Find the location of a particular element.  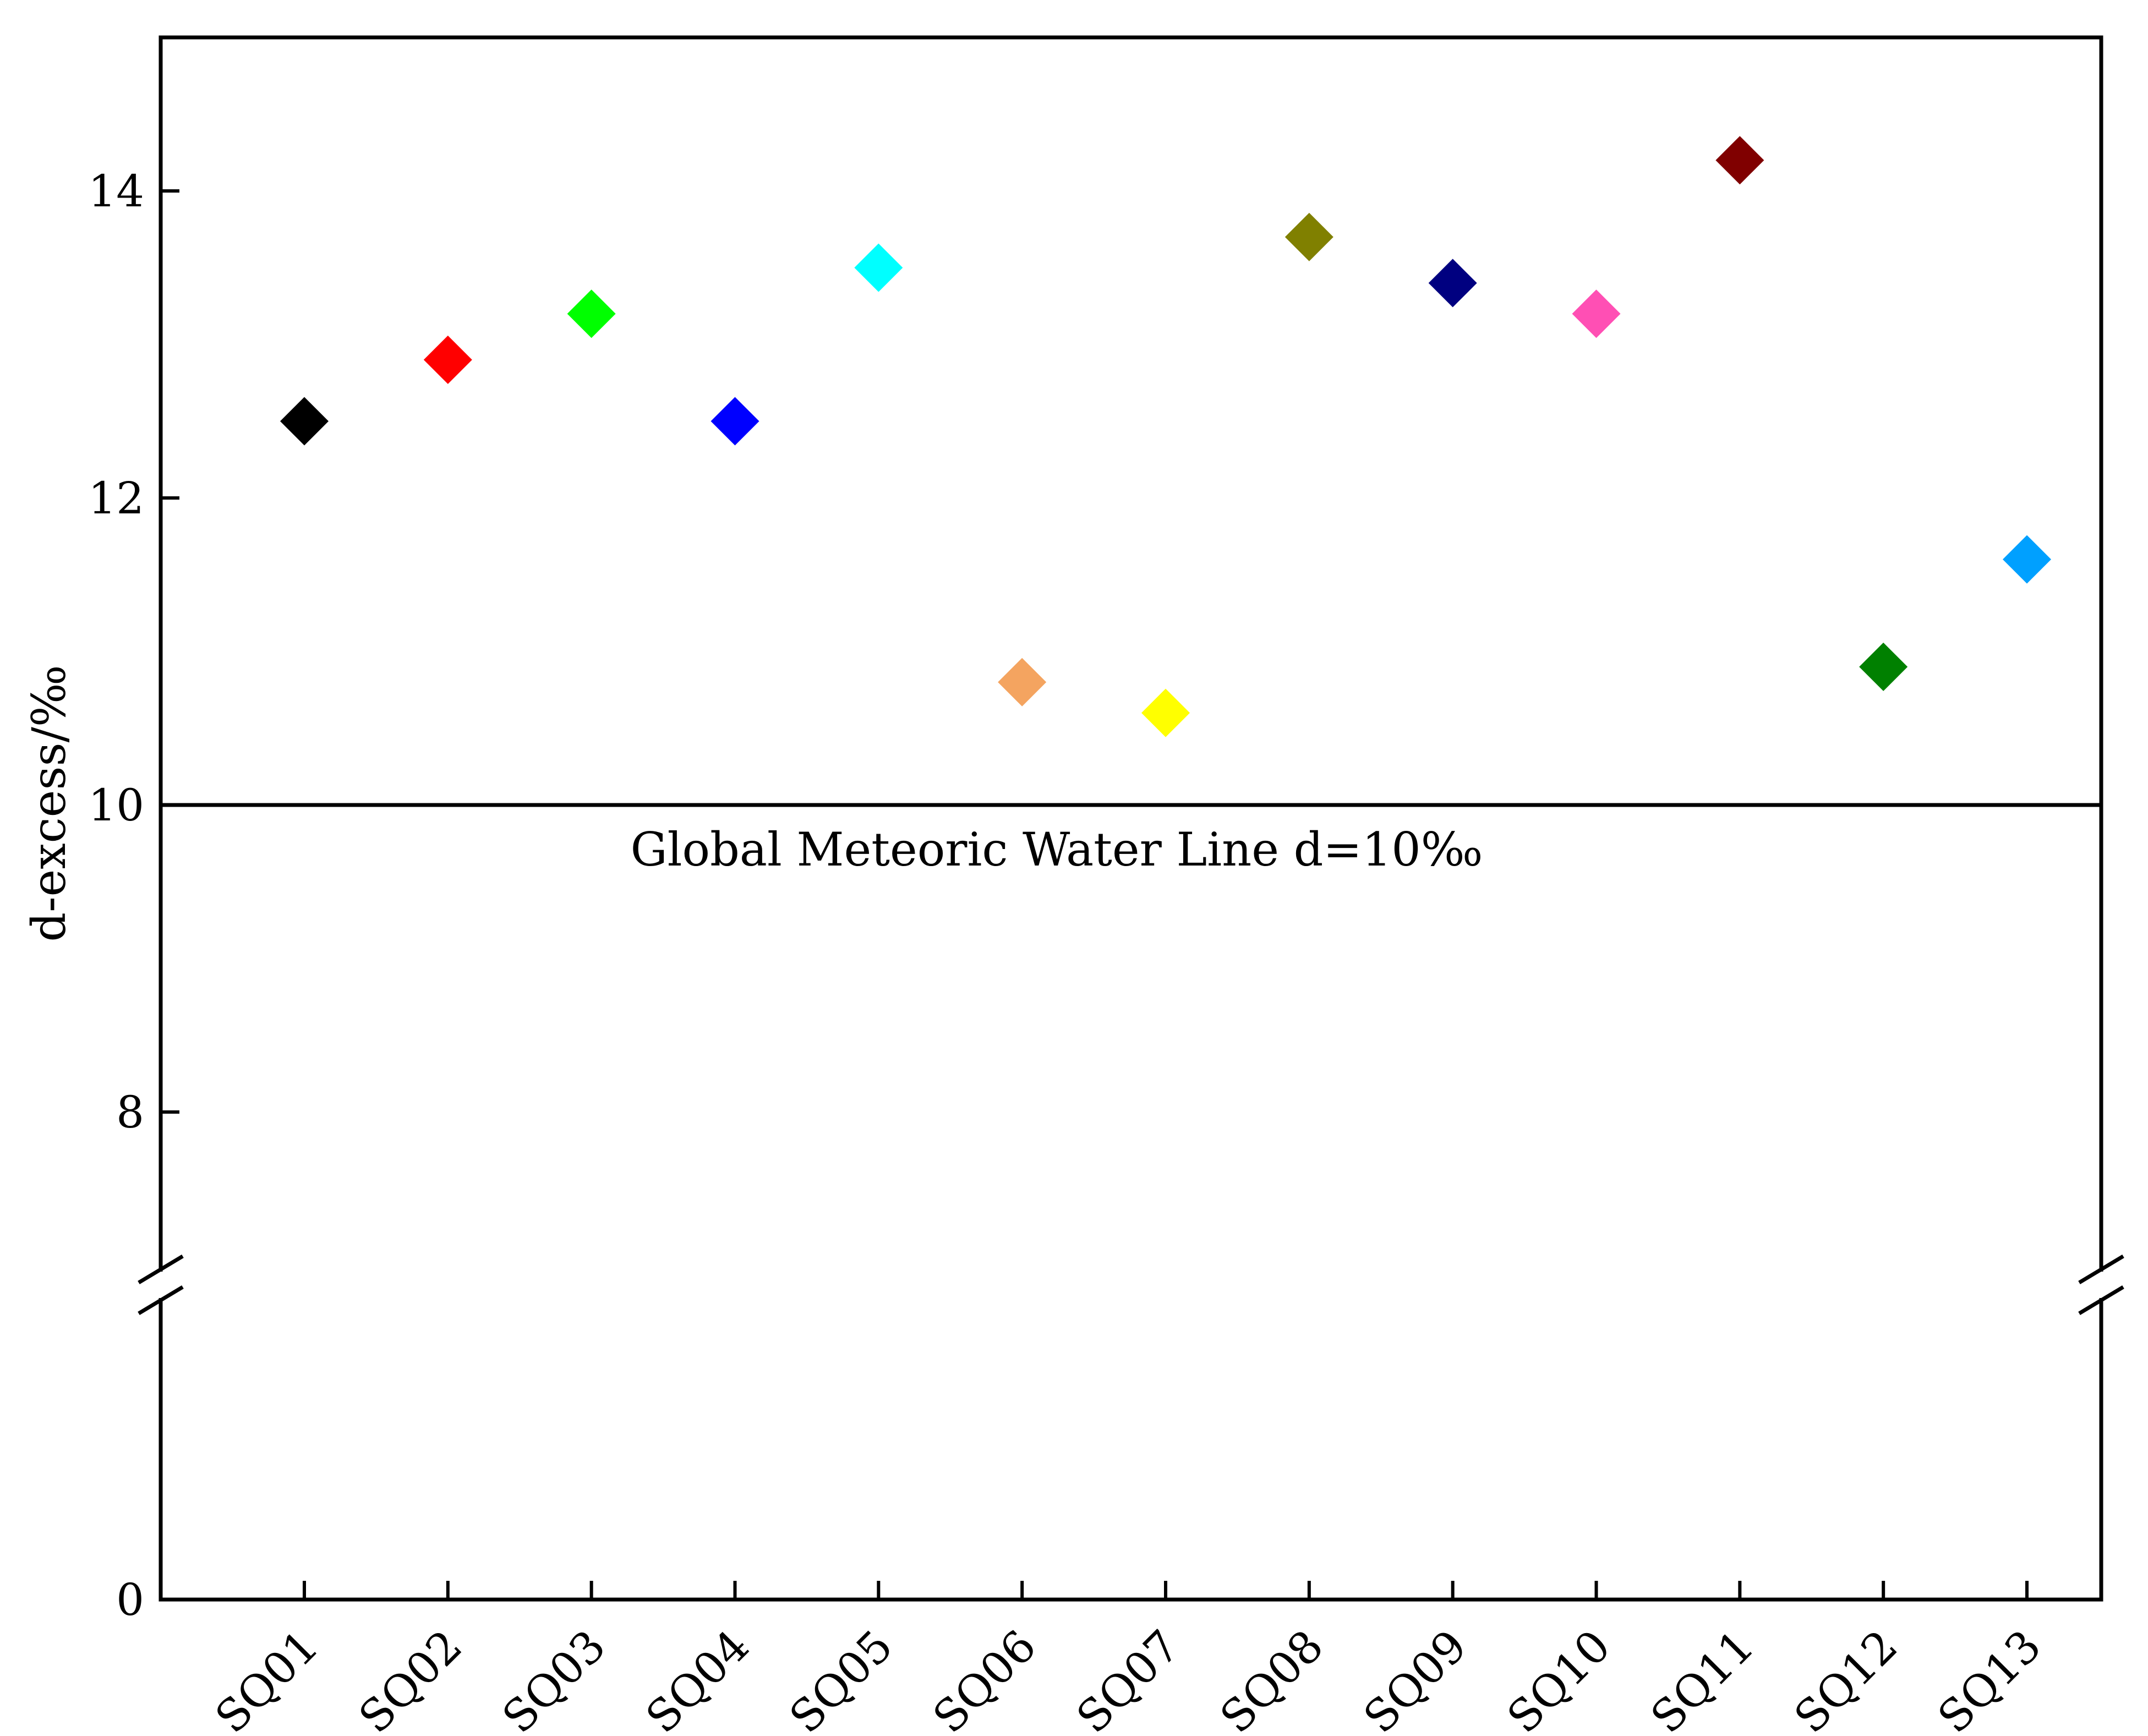

left-break-gap is located at coordinates (160, 1285).